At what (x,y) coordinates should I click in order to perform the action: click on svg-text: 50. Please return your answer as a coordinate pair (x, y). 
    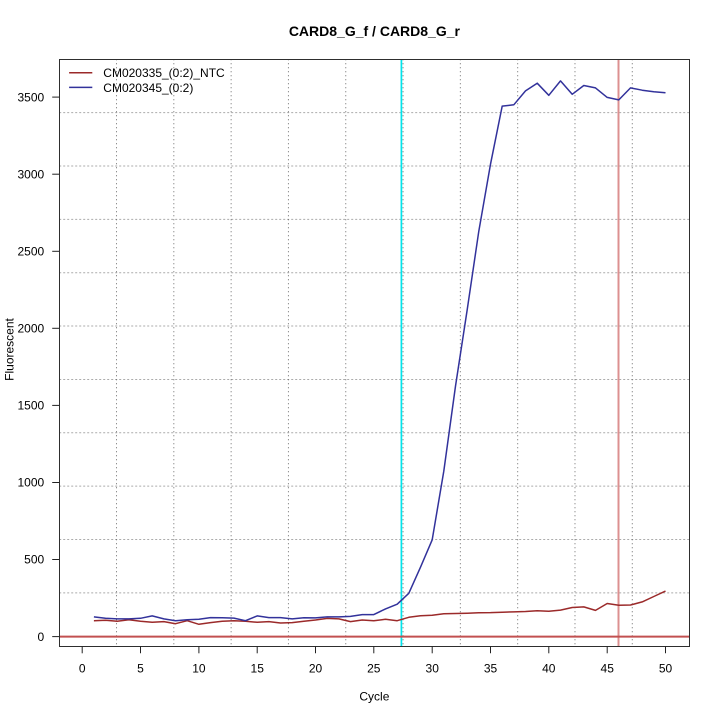
    Looking at the image, I should click on (666, 669).